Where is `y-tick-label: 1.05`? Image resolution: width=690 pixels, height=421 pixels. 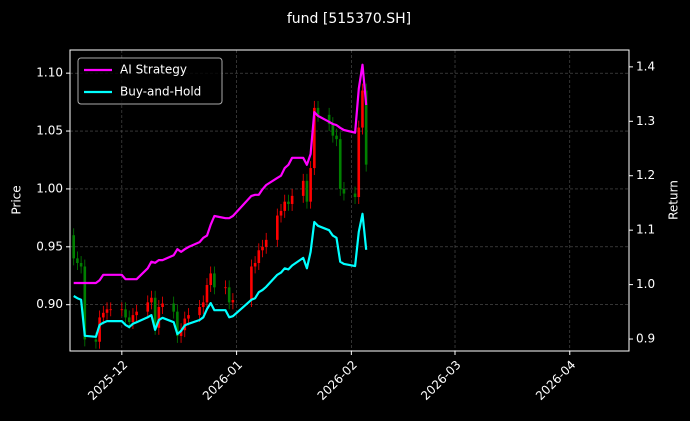 y-tick-label: 1.05 is located at coordinates (49, 131).